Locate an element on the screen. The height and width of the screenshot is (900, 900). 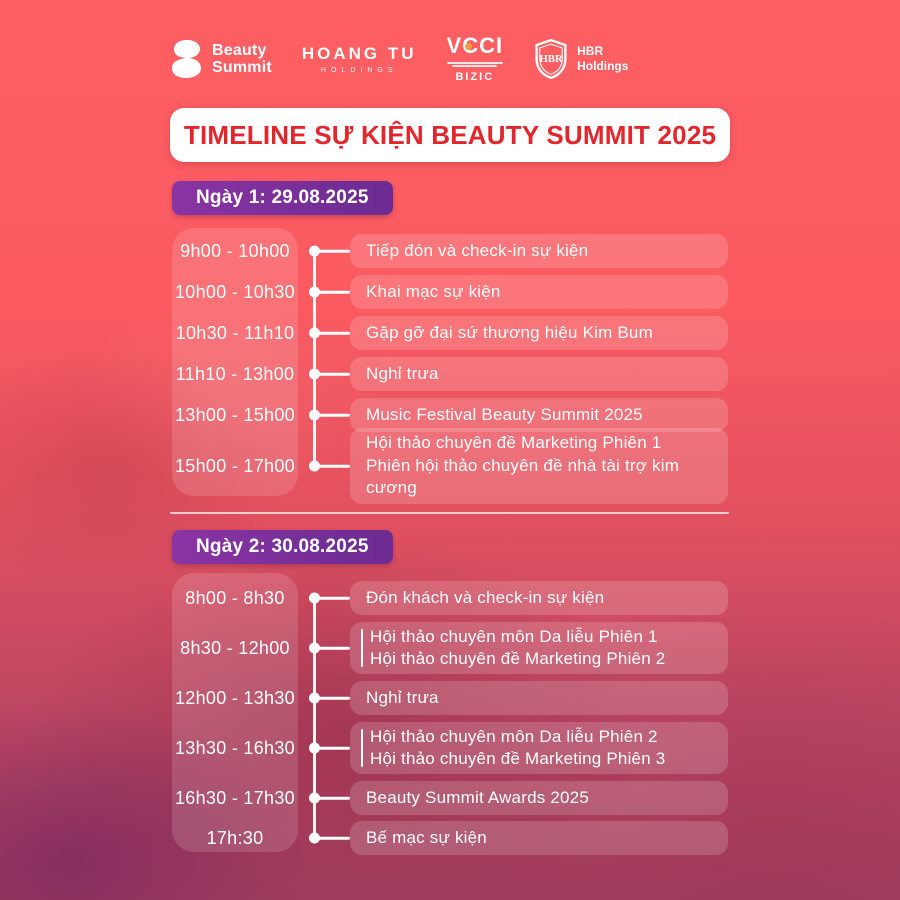
day1-timeline-line is located at coordinates (314, 358).